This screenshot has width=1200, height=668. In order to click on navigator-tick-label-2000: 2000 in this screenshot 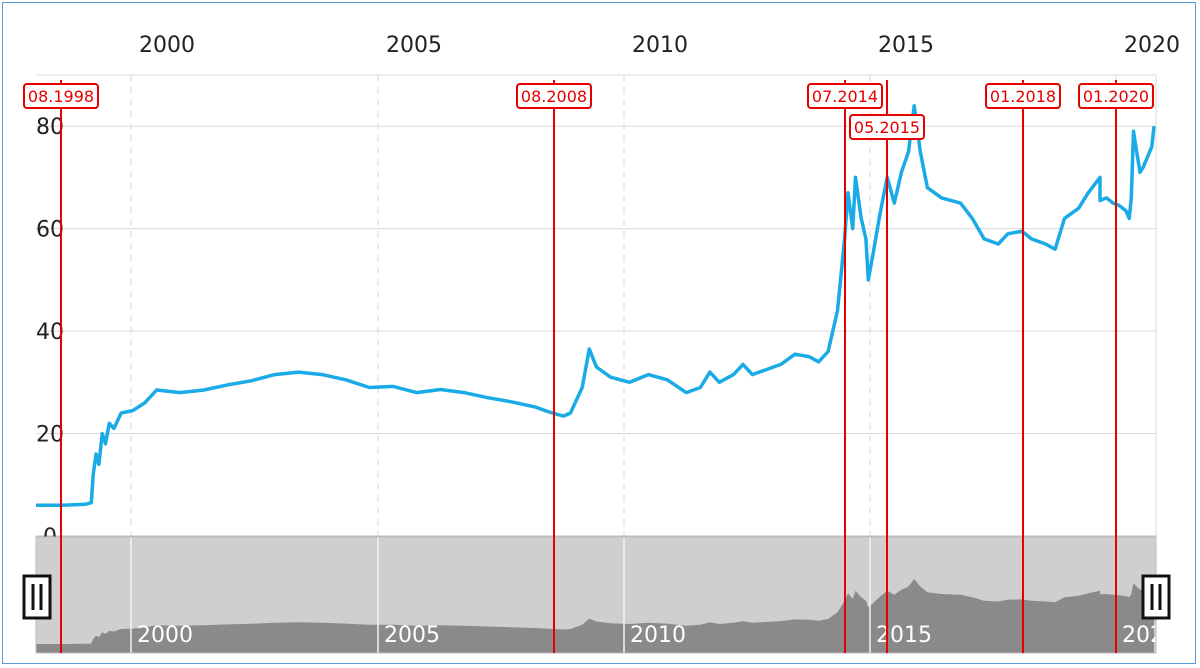, I will do `click(165, 635)`.